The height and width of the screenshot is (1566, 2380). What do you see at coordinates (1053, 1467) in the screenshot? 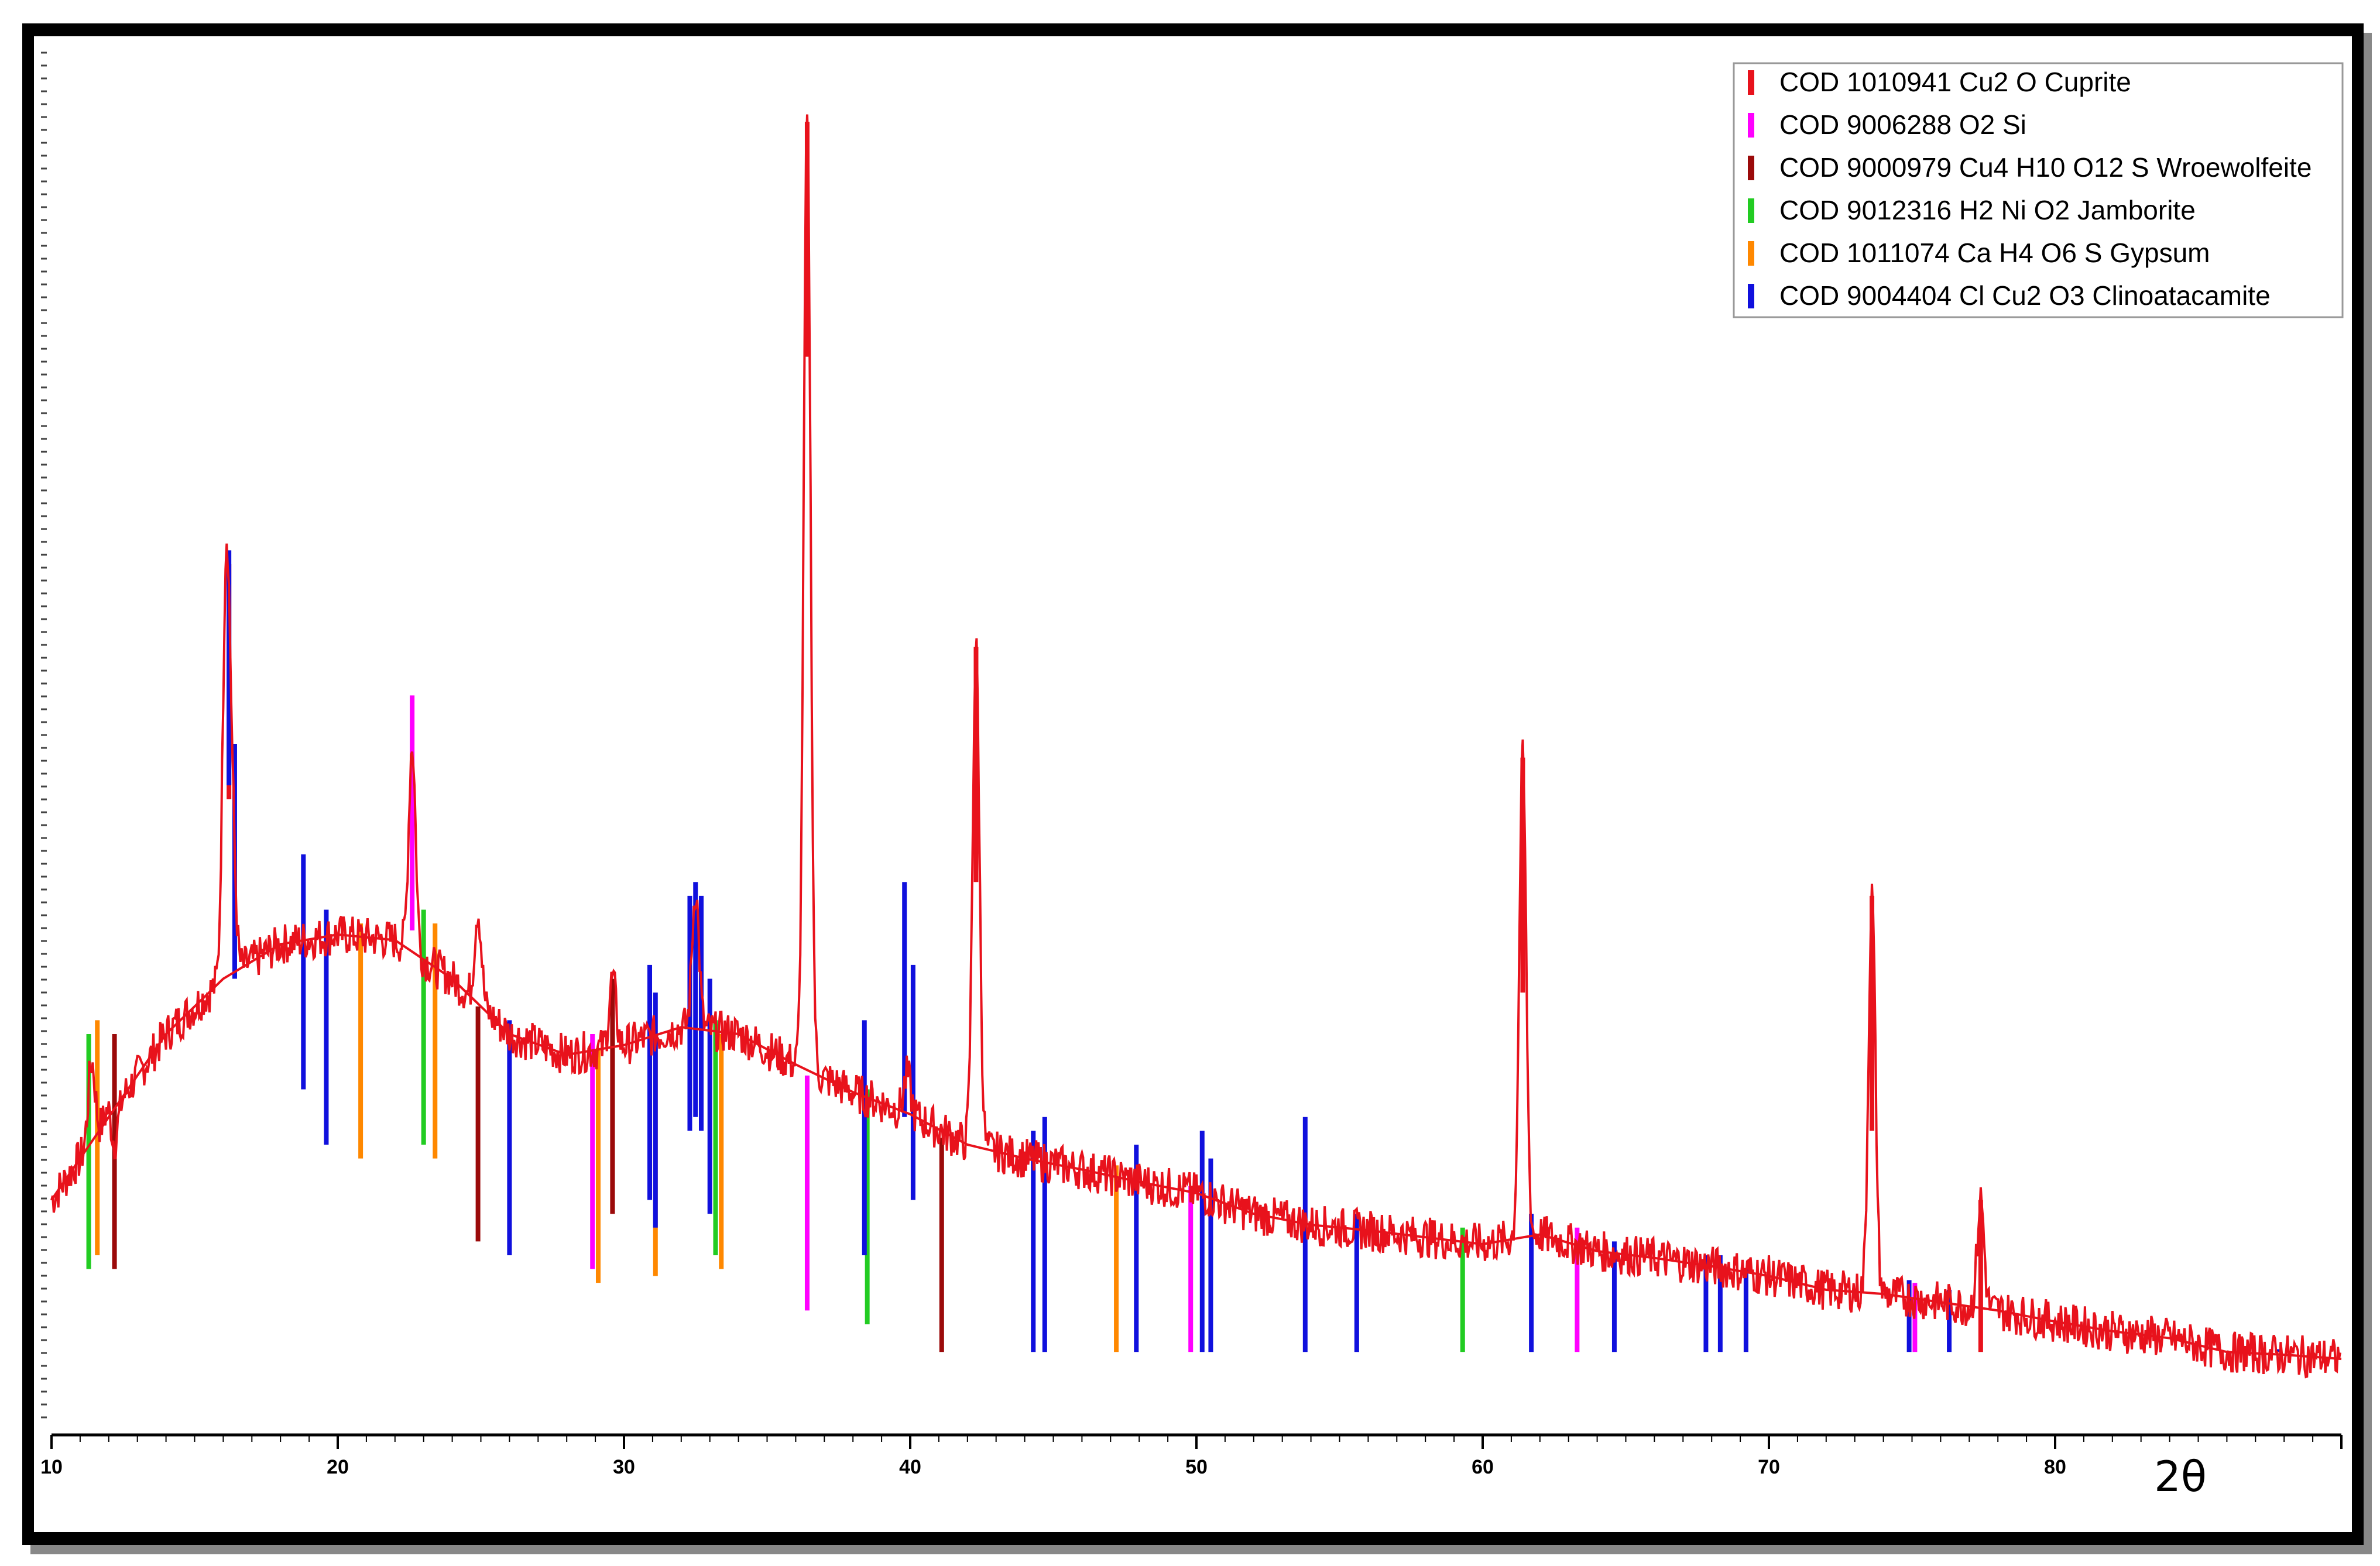
I see `x-axis-tick-labels: 10 20 30 40 50 60 70 80` at bounding box center [1053, 1467].